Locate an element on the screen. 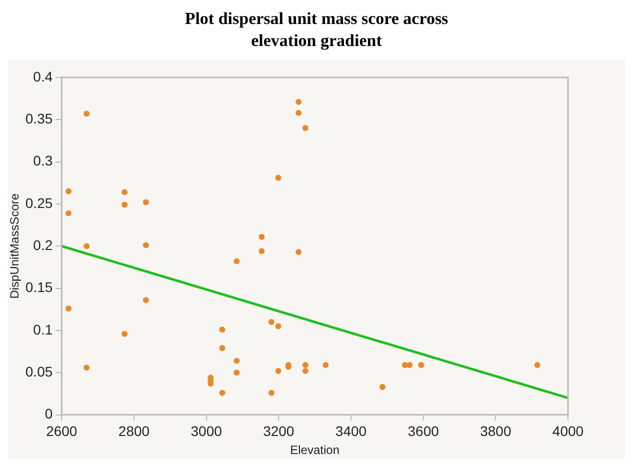 This screenshot has height=464, width=633. x-tick-label: 3600 is located at coordinates (424, 431).